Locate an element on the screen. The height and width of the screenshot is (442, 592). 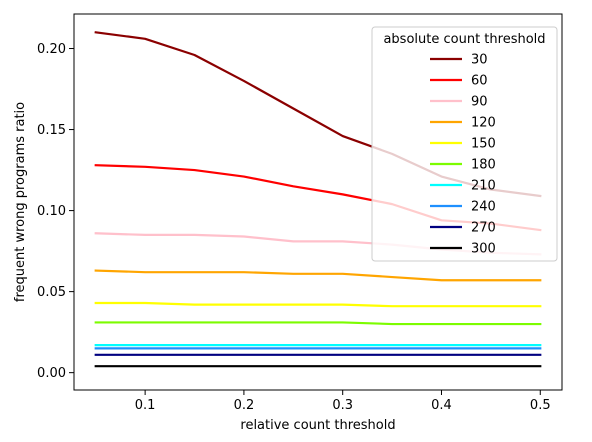
y-axis-label: frequent wrong programs ratio is located at coordinates (20, 202).